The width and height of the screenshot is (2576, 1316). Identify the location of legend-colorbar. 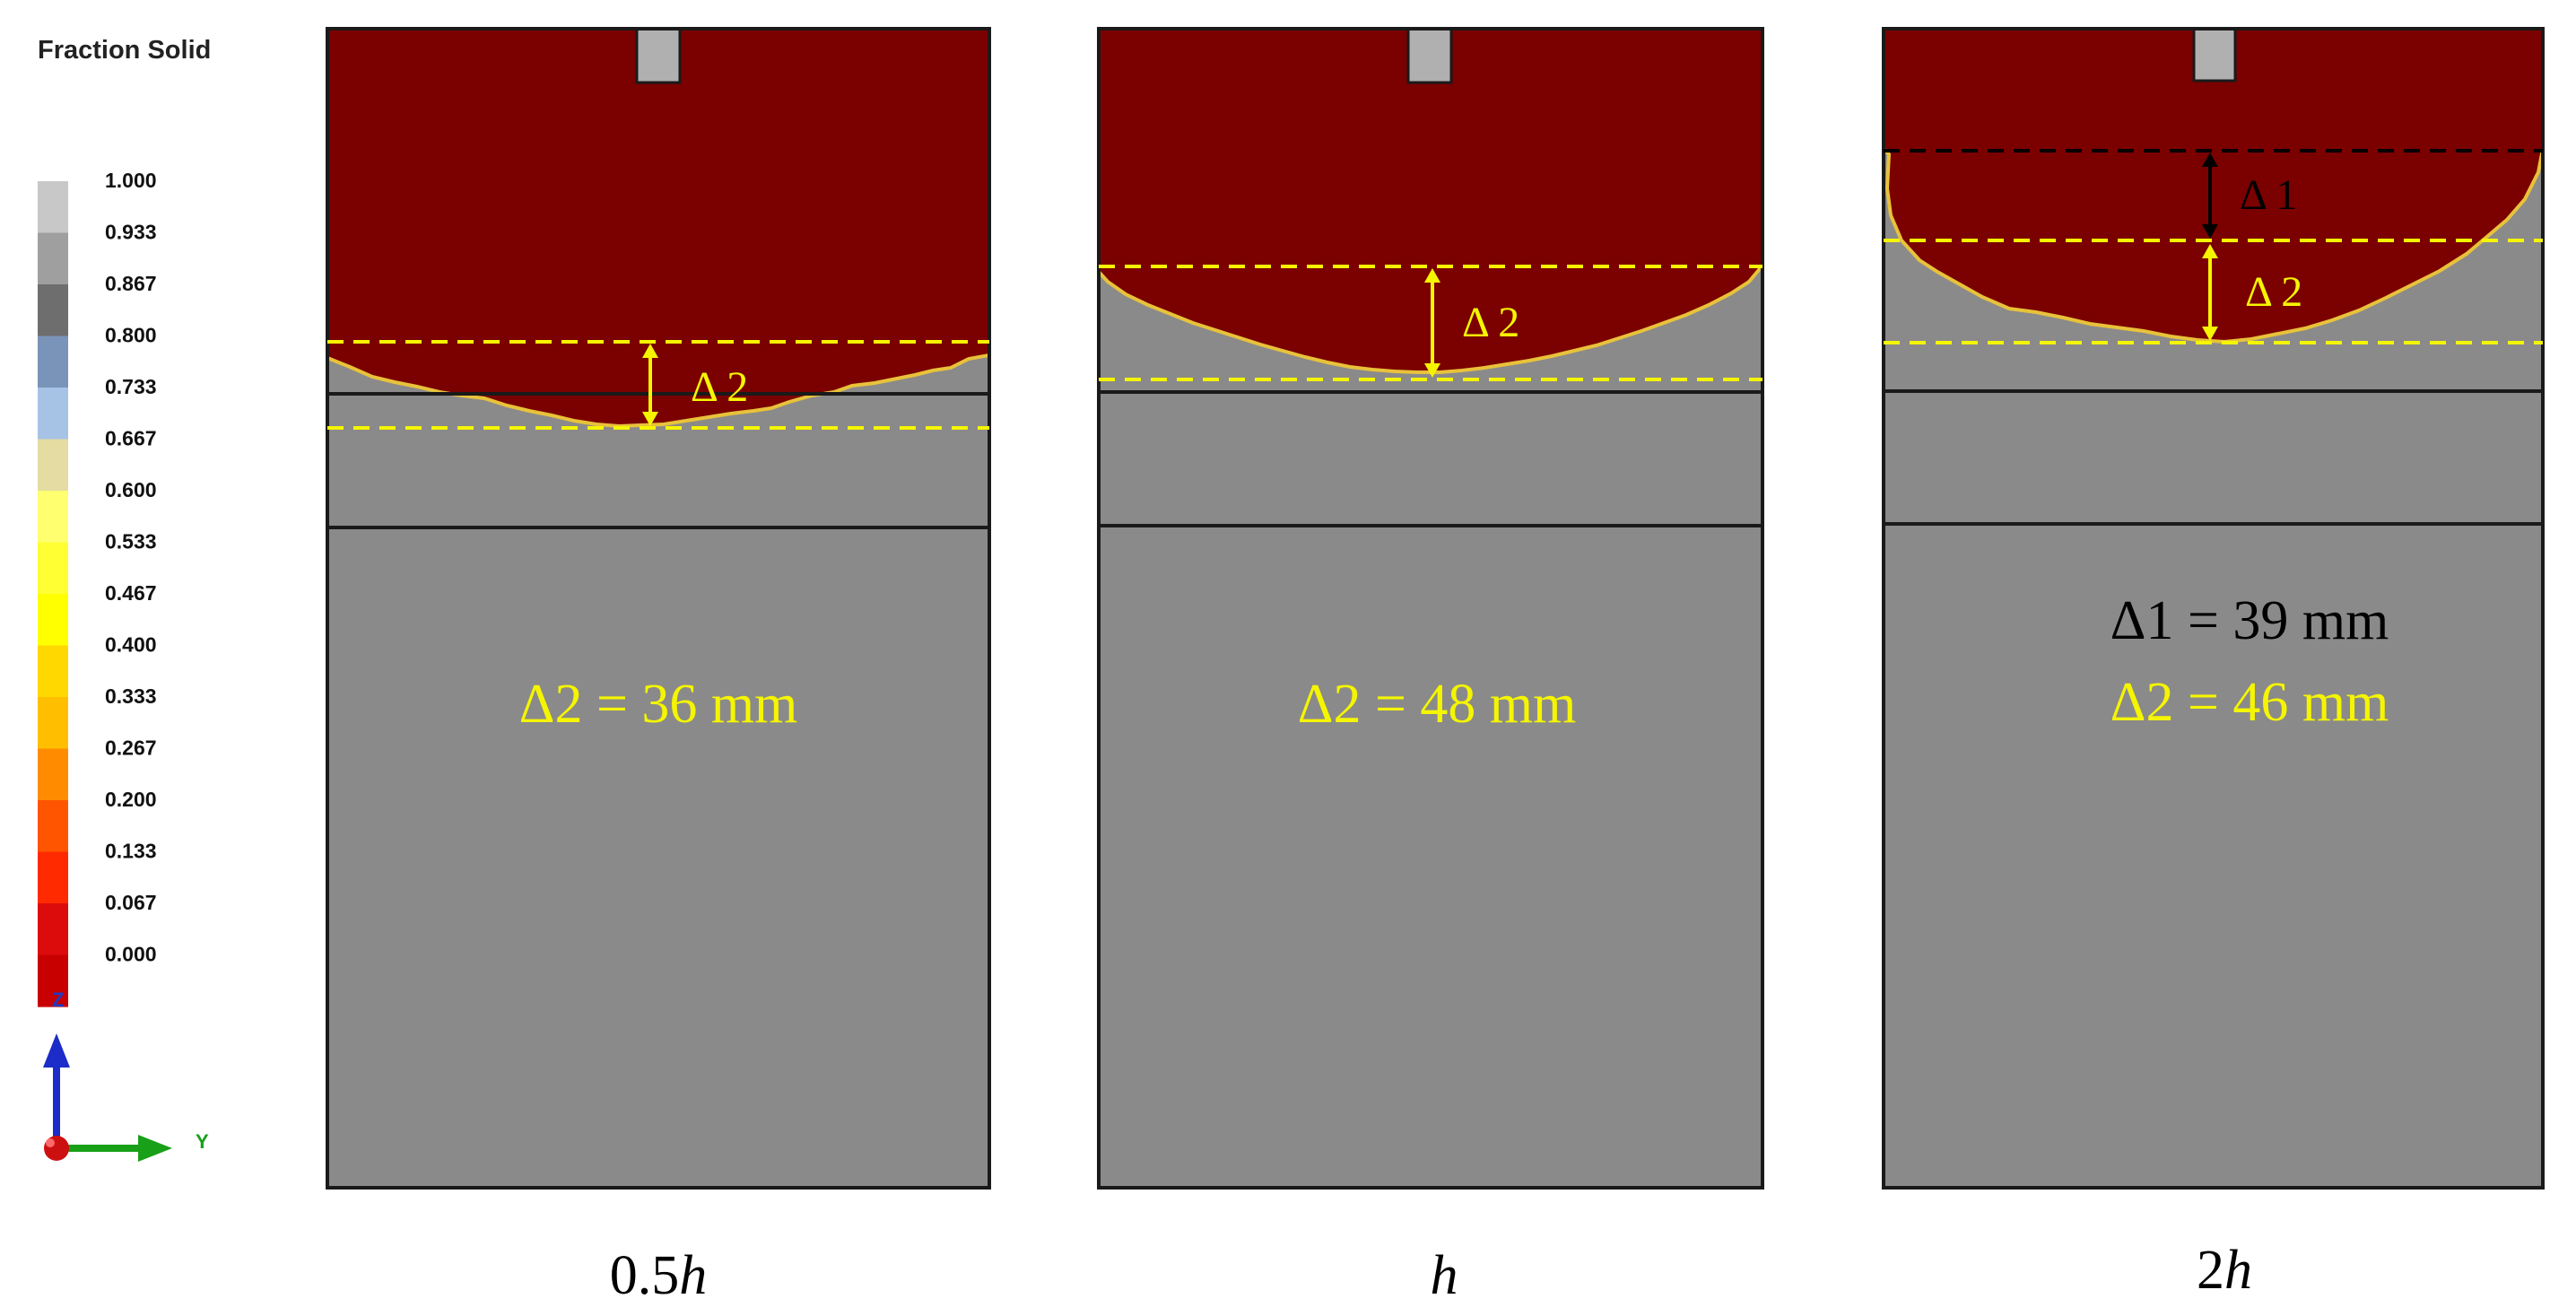
(53, 594).